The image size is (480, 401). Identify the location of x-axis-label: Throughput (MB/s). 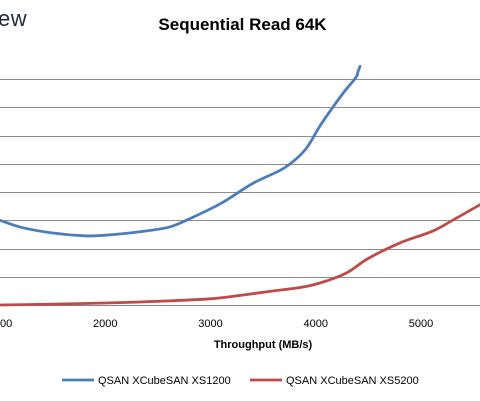
(263, 345).